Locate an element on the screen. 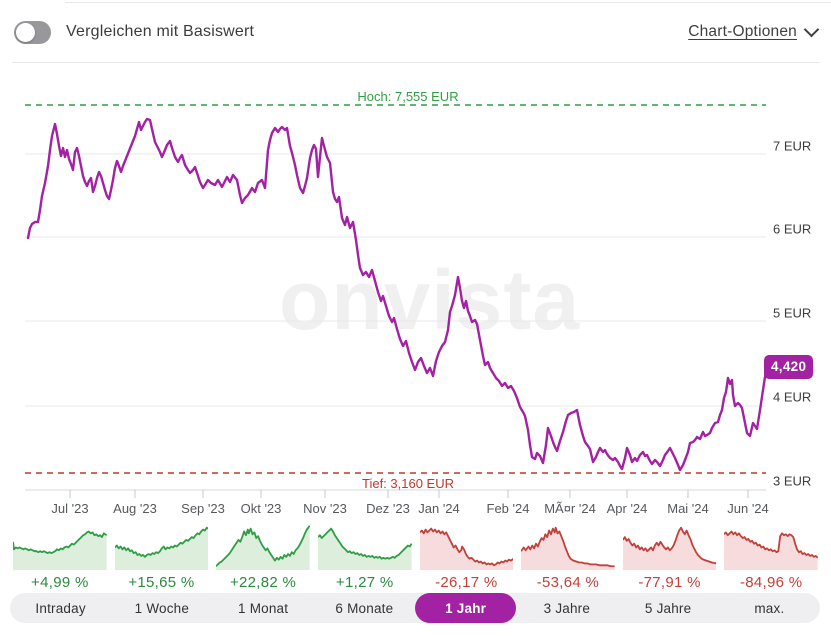  mini-chart-3-jahre: -53,64 % is located at coordinates (568, 557).